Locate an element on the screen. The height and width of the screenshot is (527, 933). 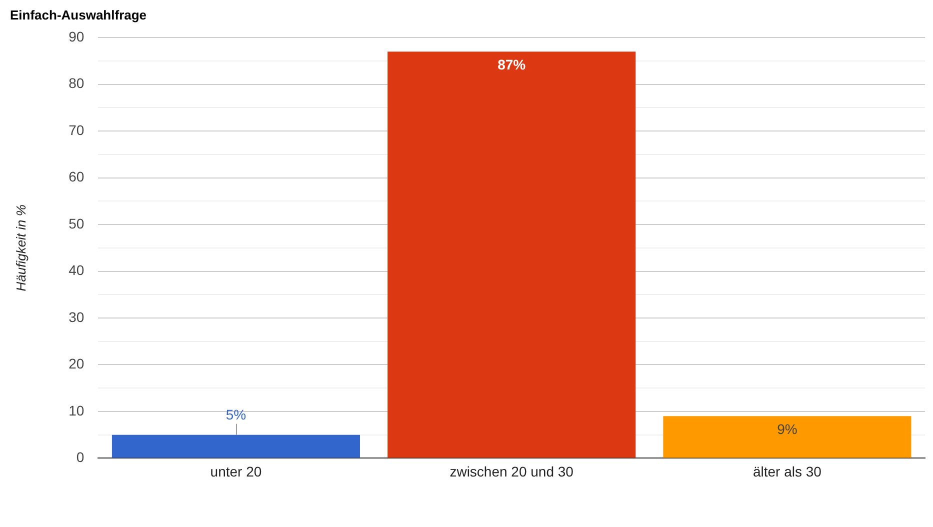
y-tick-label: 70 is located at coordinates (76, 130).